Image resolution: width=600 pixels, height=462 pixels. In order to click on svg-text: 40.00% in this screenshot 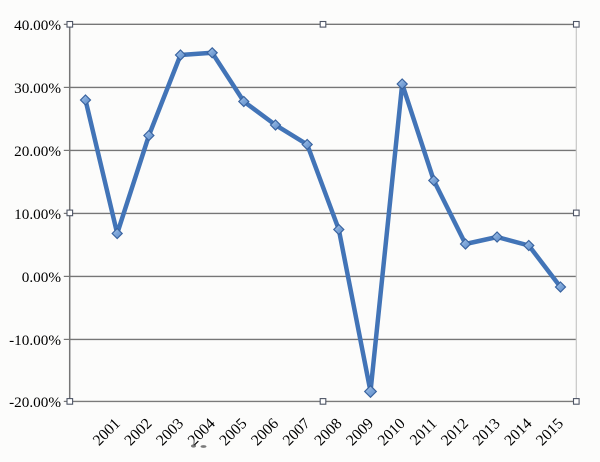, I will do `click(37, 25)`.